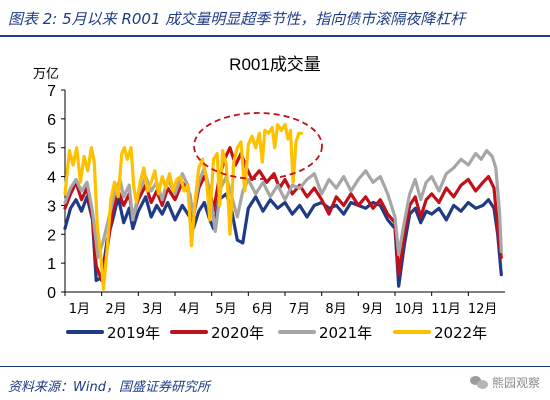  I want to click on y-tick-label: 1, so click(51, 264).